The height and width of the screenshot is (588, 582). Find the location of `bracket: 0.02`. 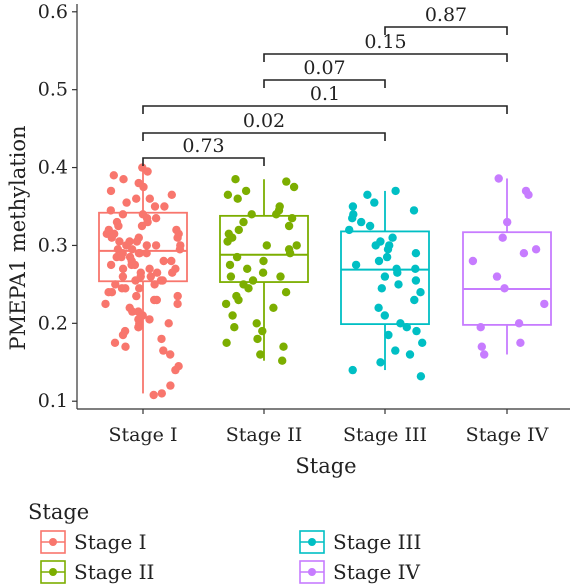

bracket: 0.02 is located at coordinates (264, 125).